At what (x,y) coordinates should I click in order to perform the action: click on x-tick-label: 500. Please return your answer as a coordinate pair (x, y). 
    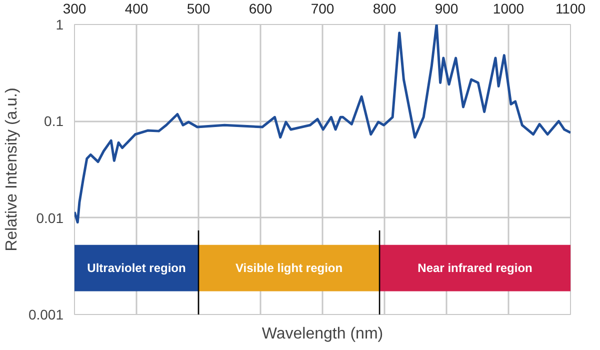
    Looking at the image, I should click on (198, 8).